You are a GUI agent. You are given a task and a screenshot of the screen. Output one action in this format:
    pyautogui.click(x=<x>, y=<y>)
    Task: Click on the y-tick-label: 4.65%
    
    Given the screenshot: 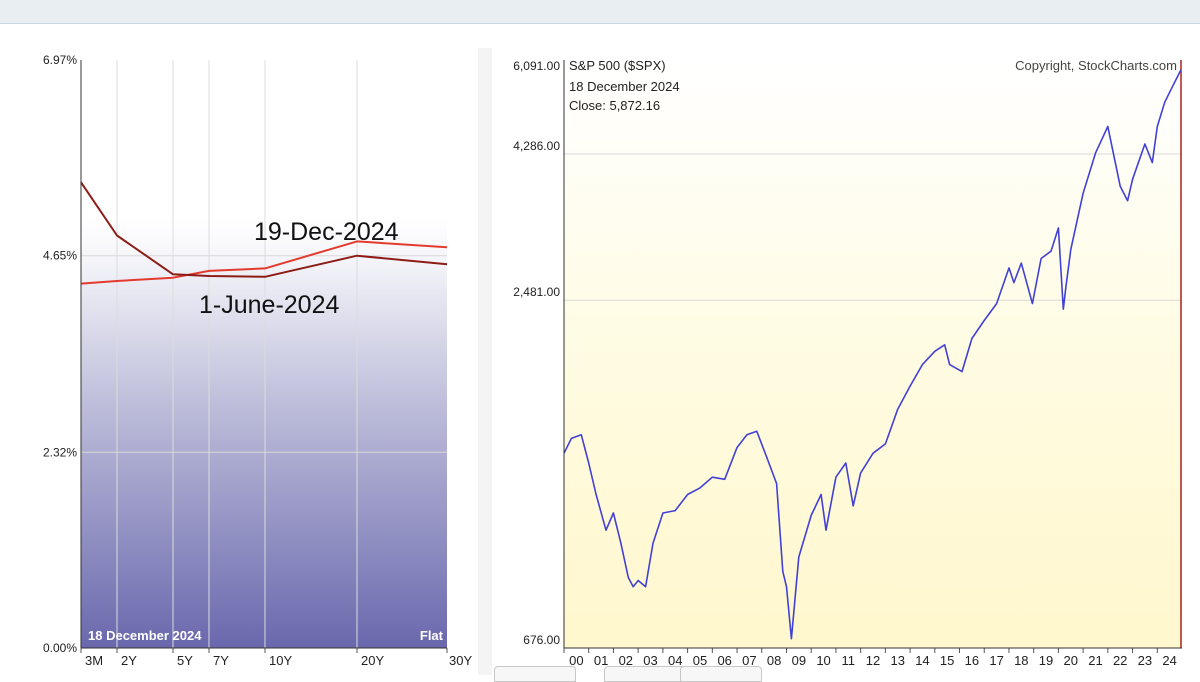 What is the action you would take?
    pyautogui.click(x=60, y=256)
    